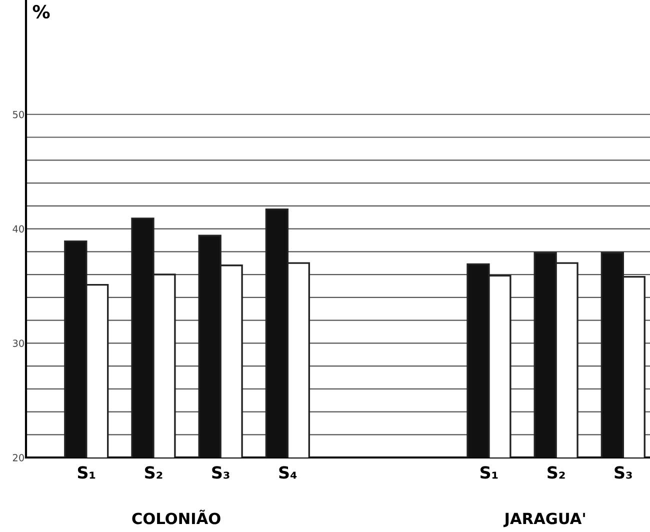  What do you see at coordinates (288, 472) in the screenshot?
I see `x-tick-label: S₄` at bounding box center [288, 472].